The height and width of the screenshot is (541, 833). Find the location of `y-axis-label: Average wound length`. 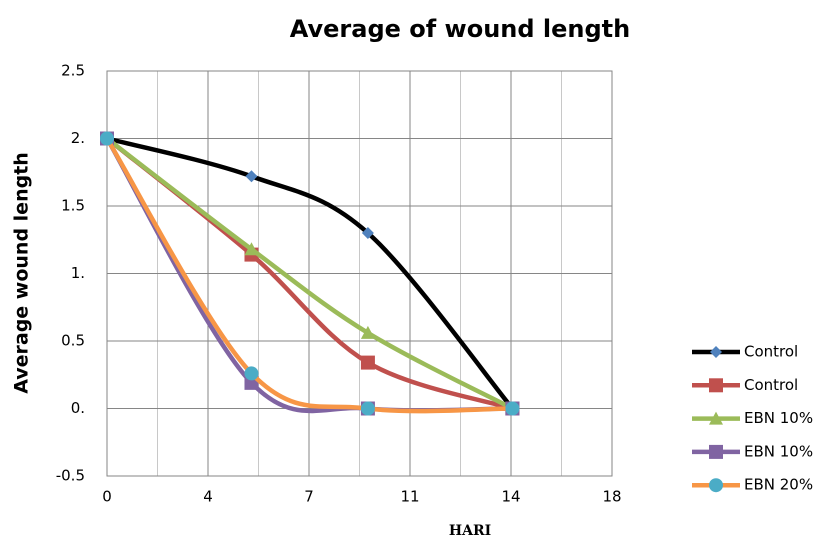

y-axis-label: Average wound length is located at coordinates (22, 273).